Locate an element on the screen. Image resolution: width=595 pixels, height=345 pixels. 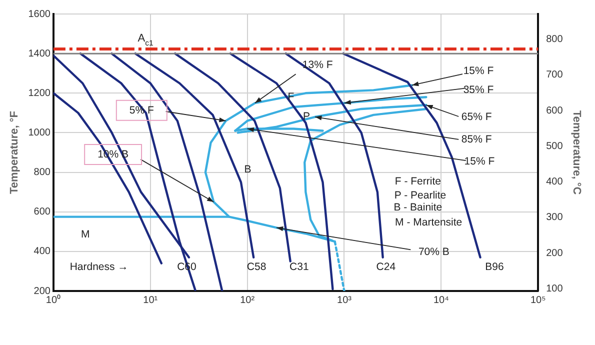
x-tick-label: 10⁵ is located at coordinates (538, 300).